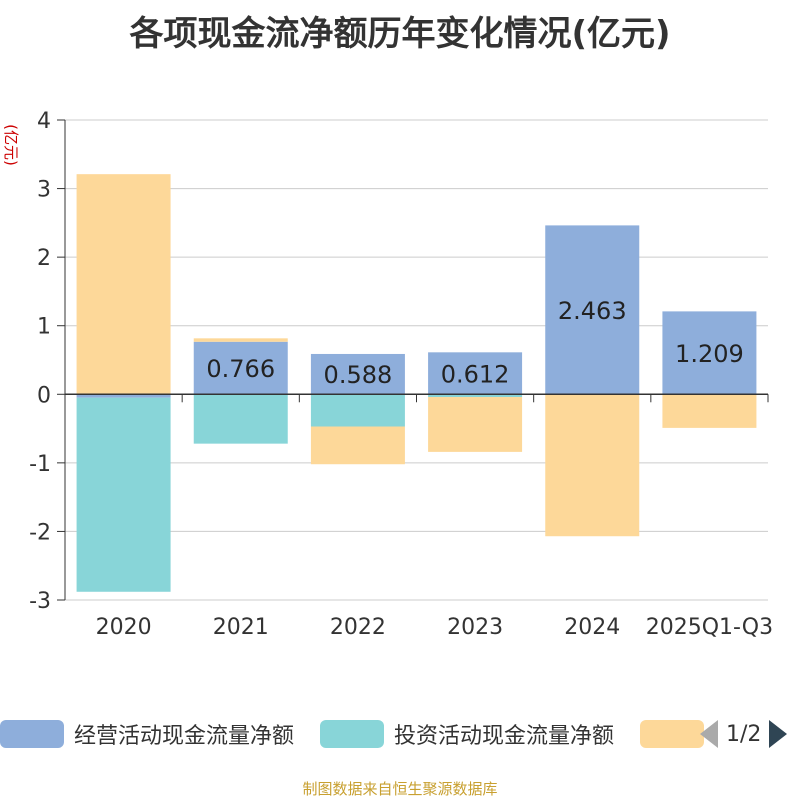 Image resolution: width=800 pixels, height=800 pixels. Describe the element at coordinates (504, 736) in the screenshot. I see `legend-label-investing: 投资活动现金流量净额` at that location.